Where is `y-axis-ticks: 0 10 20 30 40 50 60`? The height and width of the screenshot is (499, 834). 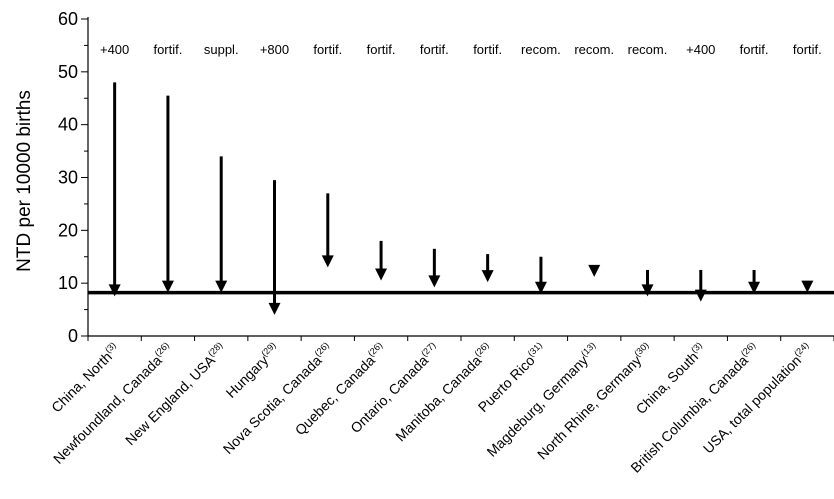 y-axis-ticks: 0 10 20 30 40 50 60 is located at coordinates (73, 177).